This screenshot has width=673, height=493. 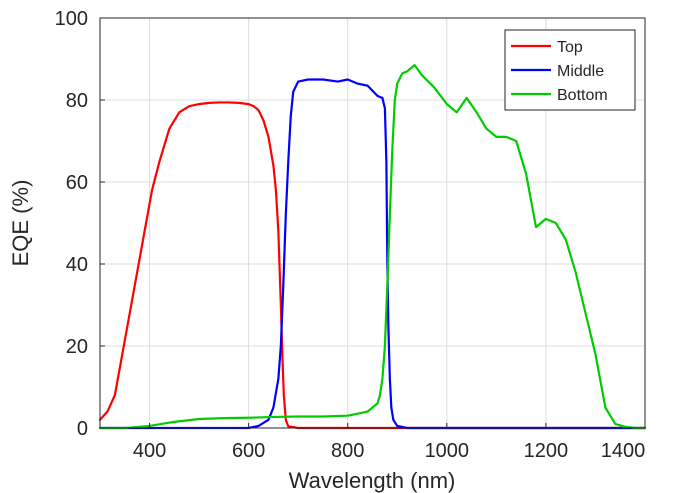 I want to click on y-tick-label: 100, so click(x=71, y=19).